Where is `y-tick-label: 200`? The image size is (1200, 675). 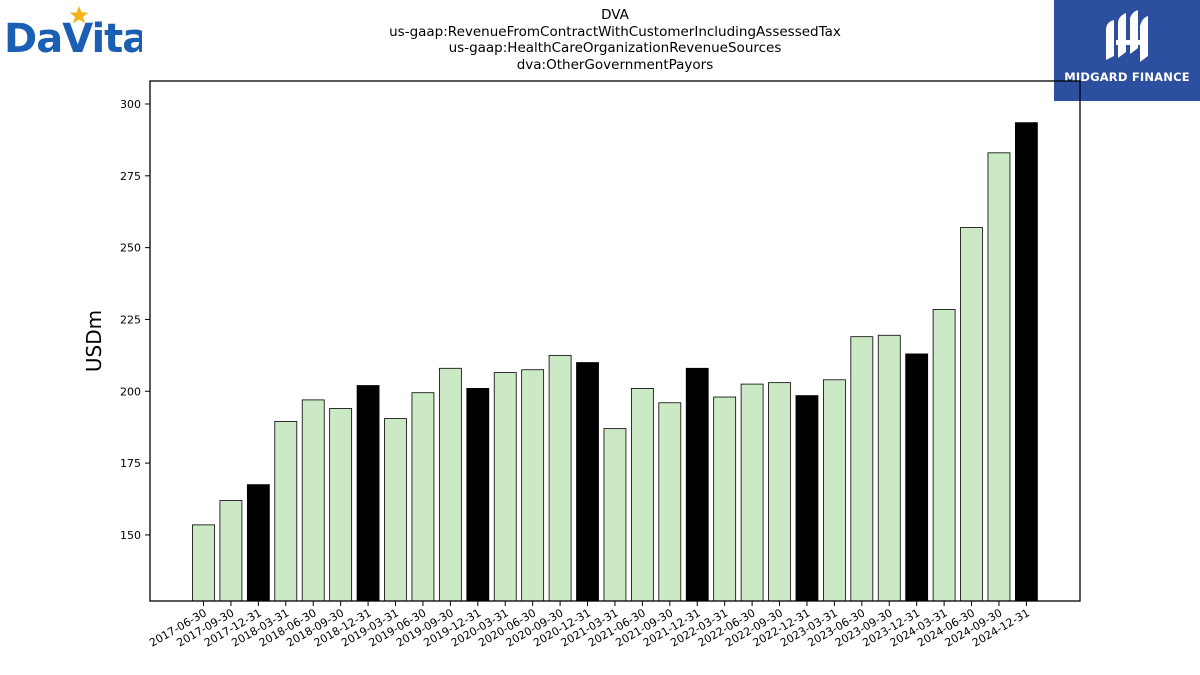 y-tick-label: 200 is located at coordinates (130, 391).